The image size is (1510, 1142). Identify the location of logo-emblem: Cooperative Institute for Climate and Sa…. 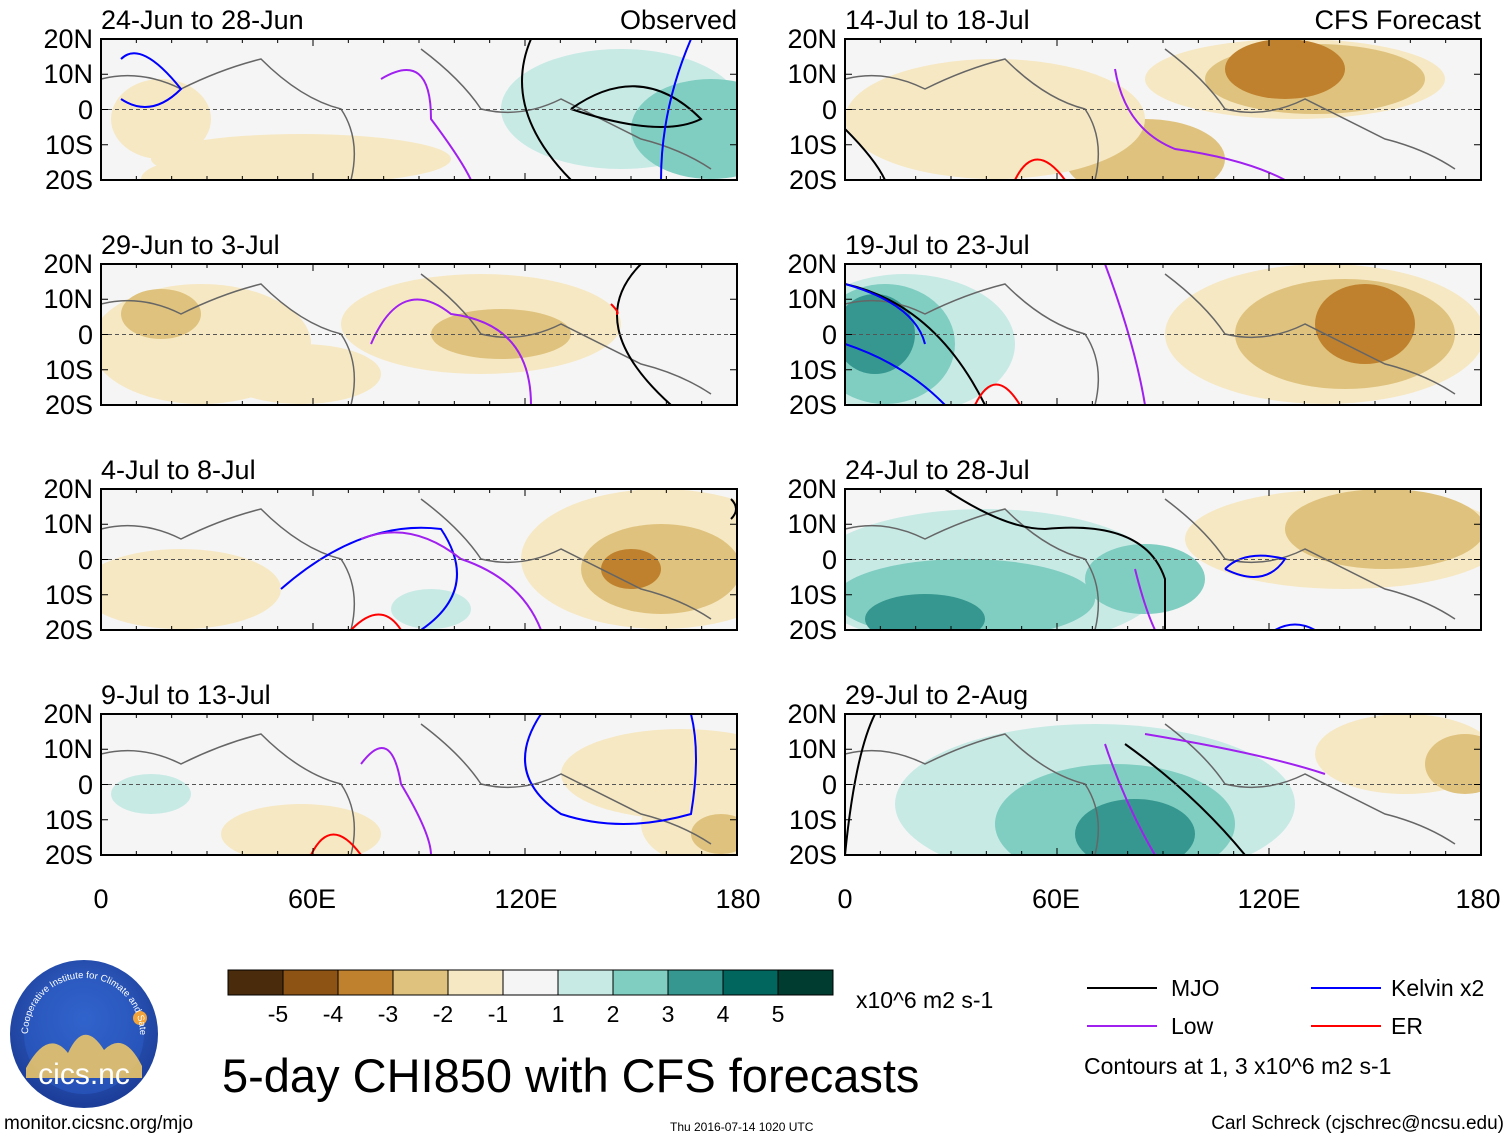
(81, 1029).